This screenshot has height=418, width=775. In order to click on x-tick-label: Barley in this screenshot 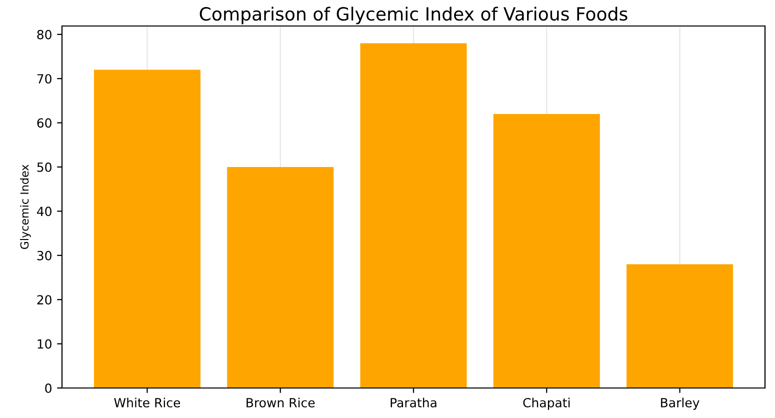, I will do `click(680, 404)`.